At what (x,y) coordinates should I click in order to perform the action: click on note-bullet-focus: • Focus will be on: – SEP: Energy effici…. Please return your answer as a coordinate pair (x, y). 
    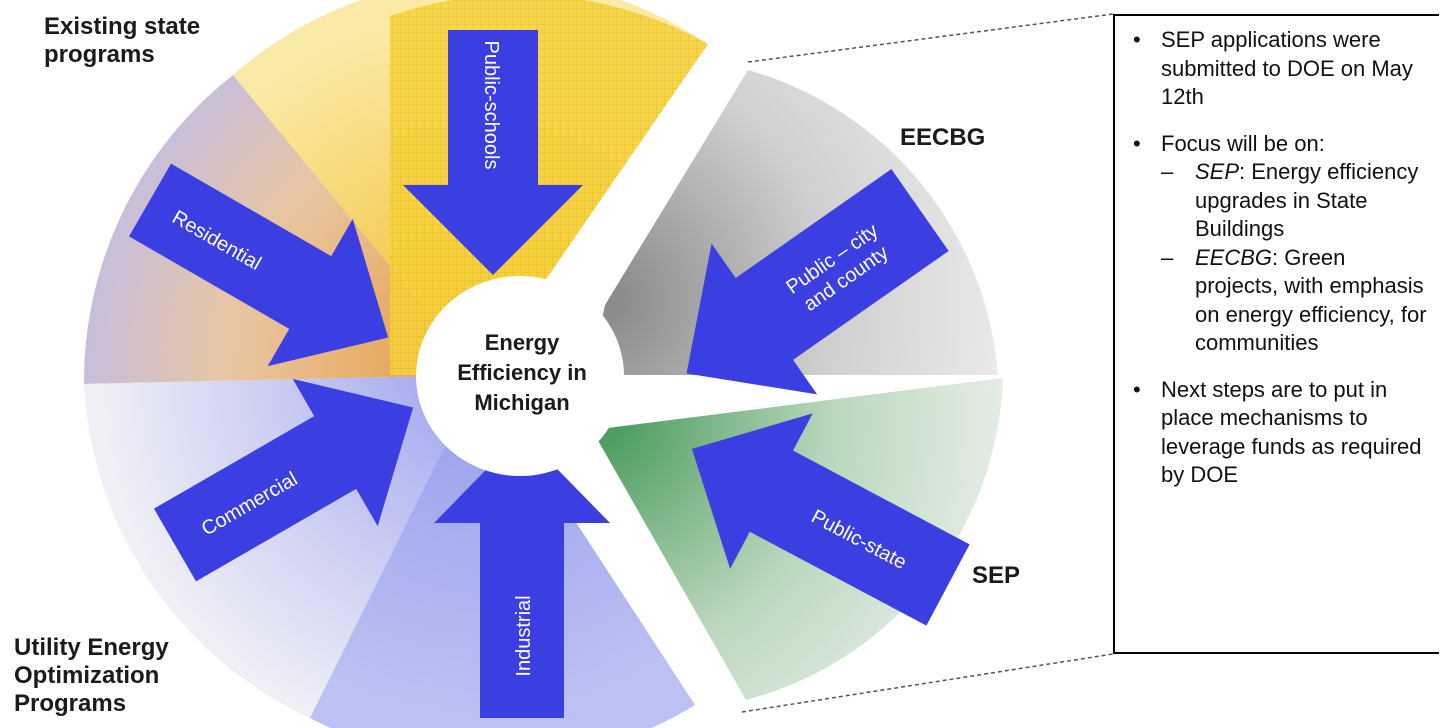
    Looking at the image, I should click on (1278, 244).